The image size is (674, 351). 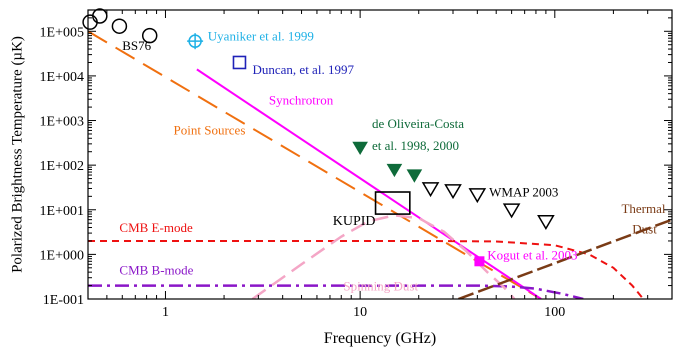 I want to click on point-sources-label: Point Sources, so click(x=210, y=130).